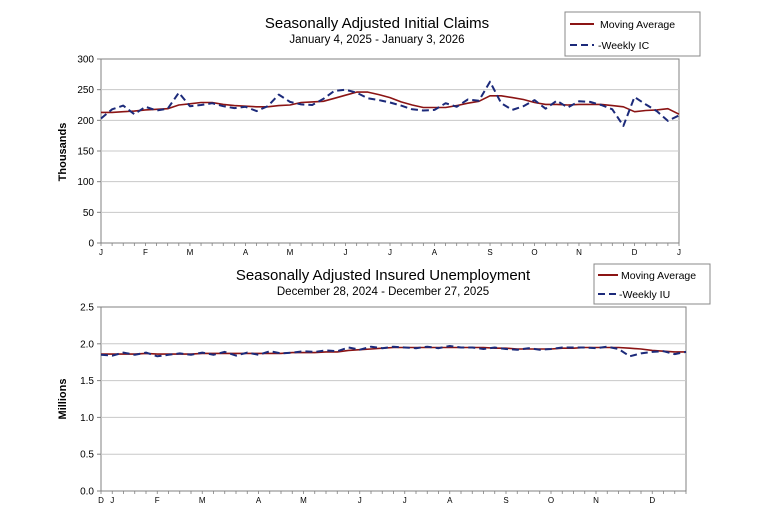 The image size is (760, 530). What do you see at coordinates (85, 90) in the screenshot?
I see `chart1-ytick-label: 250` at bounding box center [85, 90].